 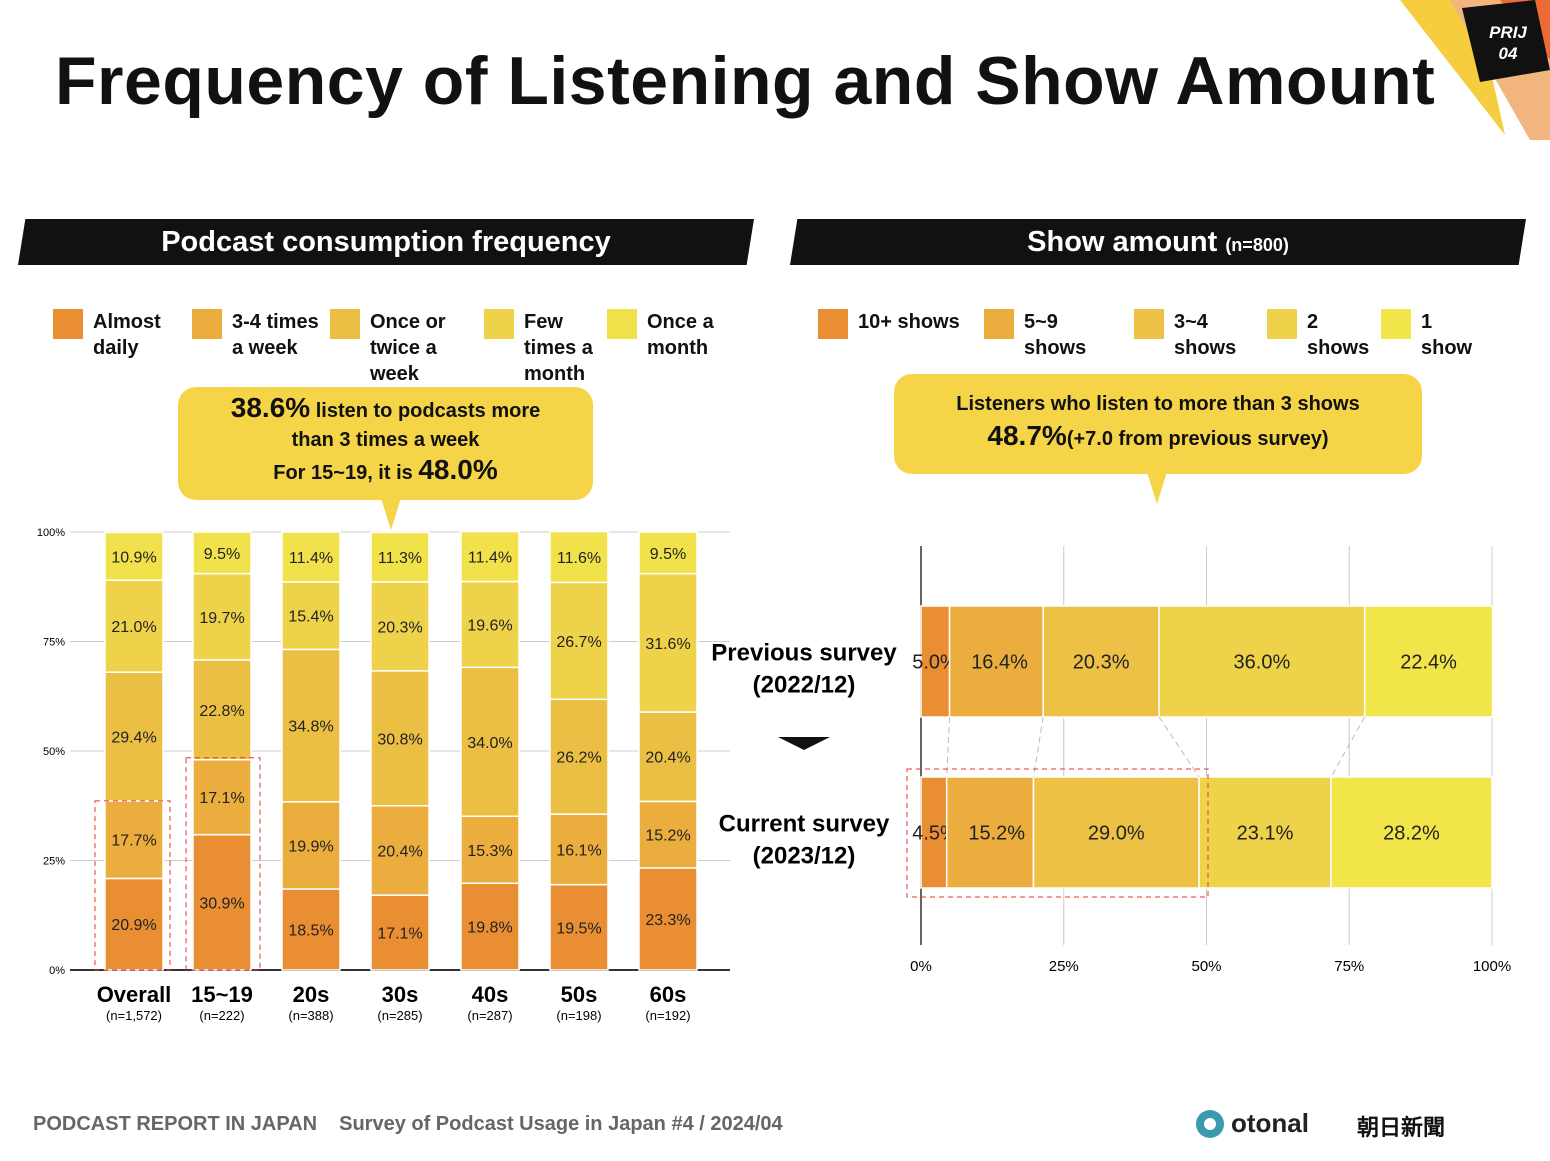 I want to click on data-label: 21.0%, so click(x=133, y=627).